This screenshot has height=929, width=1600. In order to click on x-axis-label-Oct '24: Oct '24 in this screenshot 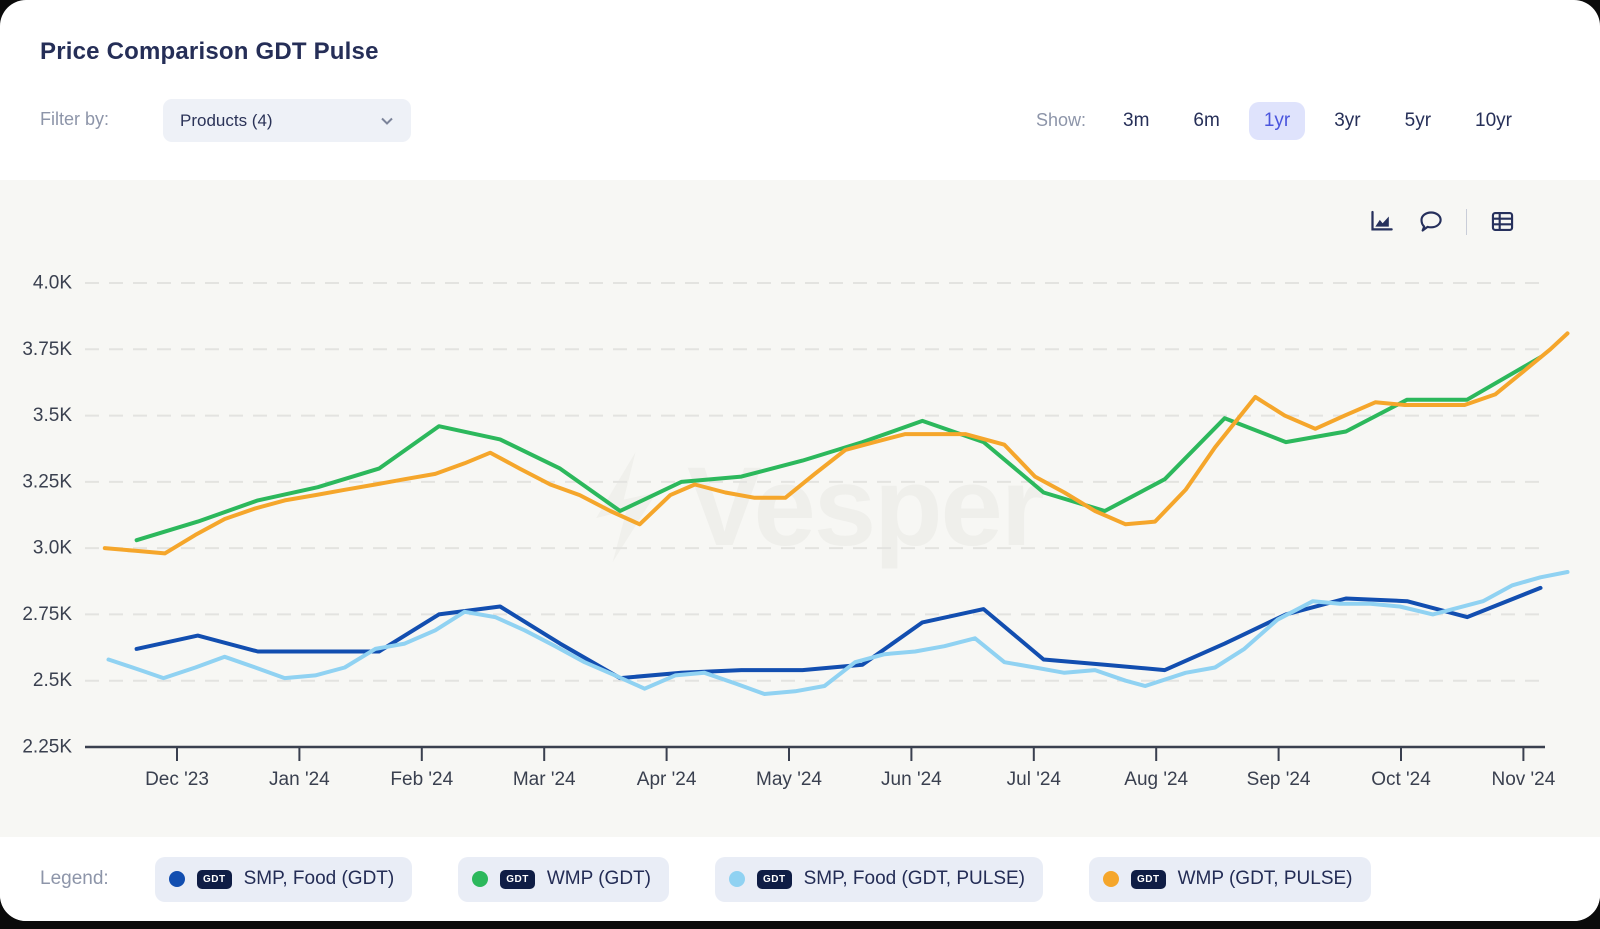, I will do `click(1401, 779)`.